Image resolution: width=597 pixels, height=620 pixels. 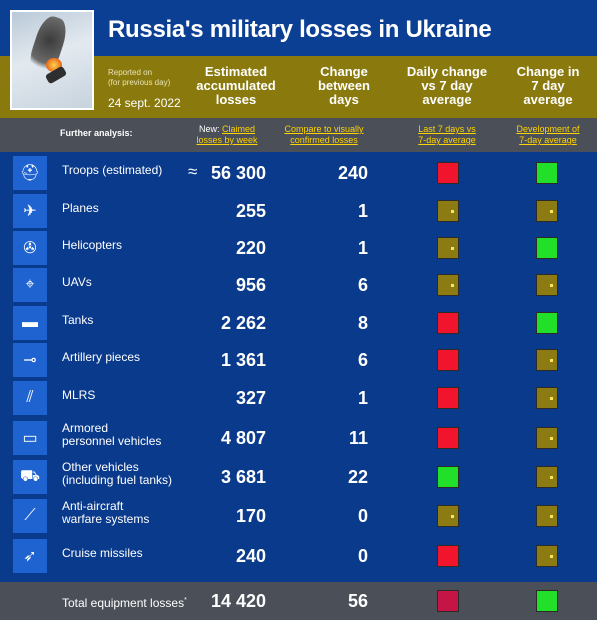 I want to click on truck-icon: ⛟, so click(x=30, y=477).